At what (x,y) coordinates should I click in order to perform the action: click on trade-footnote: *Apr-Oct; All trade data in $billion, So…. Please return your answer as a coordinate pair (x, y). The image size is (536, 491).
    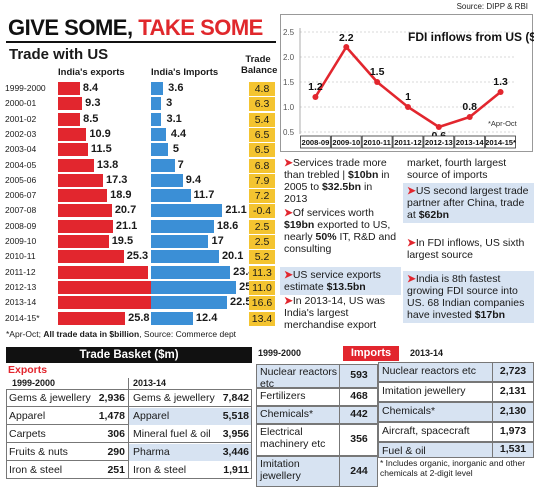
    Looking at the image, I should click on (121, 334).